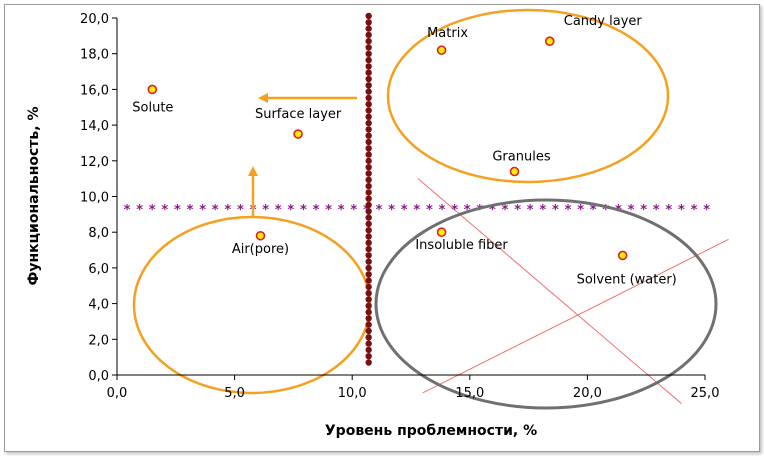  Describe the element at coordinates (603, 21) in the screenshot. I see `data-point-label: Candy layer` at that location.